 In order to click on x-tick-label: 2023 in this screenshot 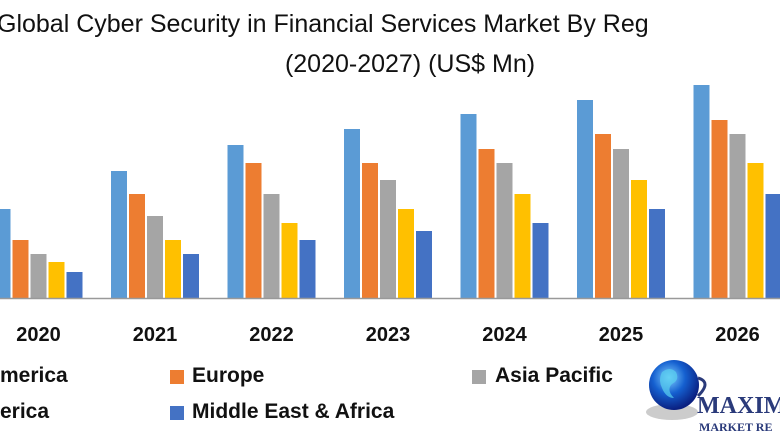, I will do `click(388, 335)`.